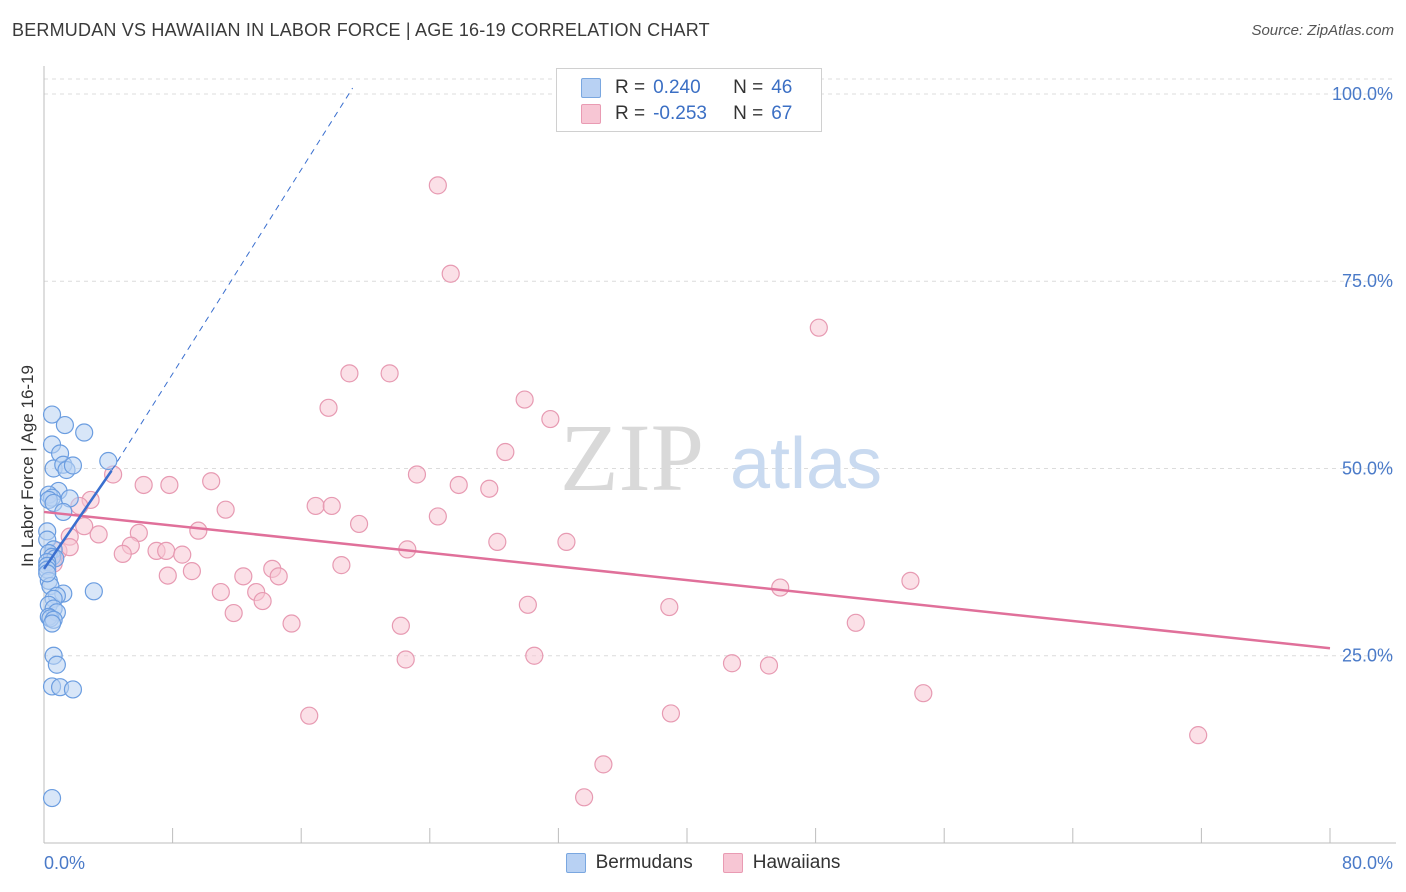 This screenshot has height=892, width=1406. I want to click on y-tick-label-0: 25.0%, so click(1367, 656).